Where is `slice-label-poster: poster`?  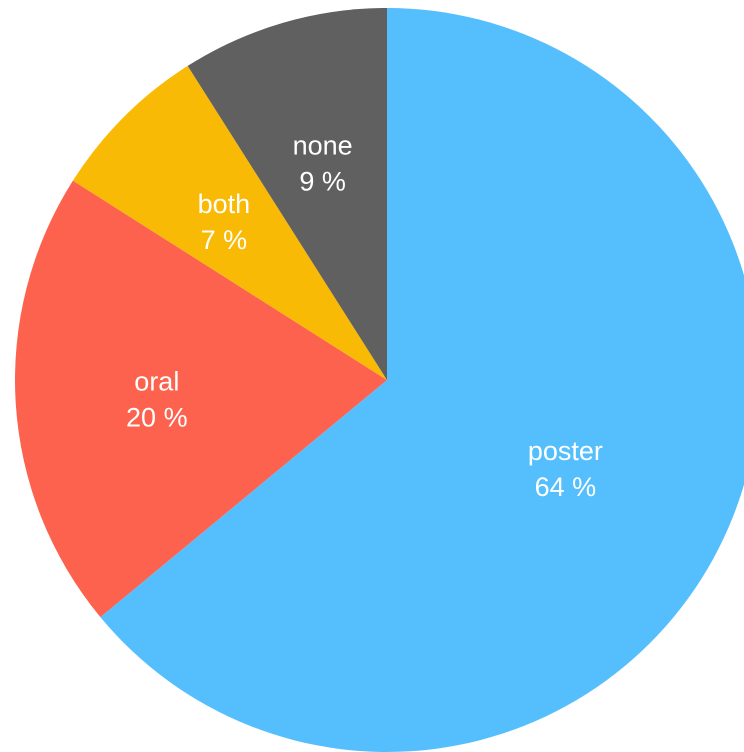 slice-label-poster: poster is located at coordinates (565, 451).